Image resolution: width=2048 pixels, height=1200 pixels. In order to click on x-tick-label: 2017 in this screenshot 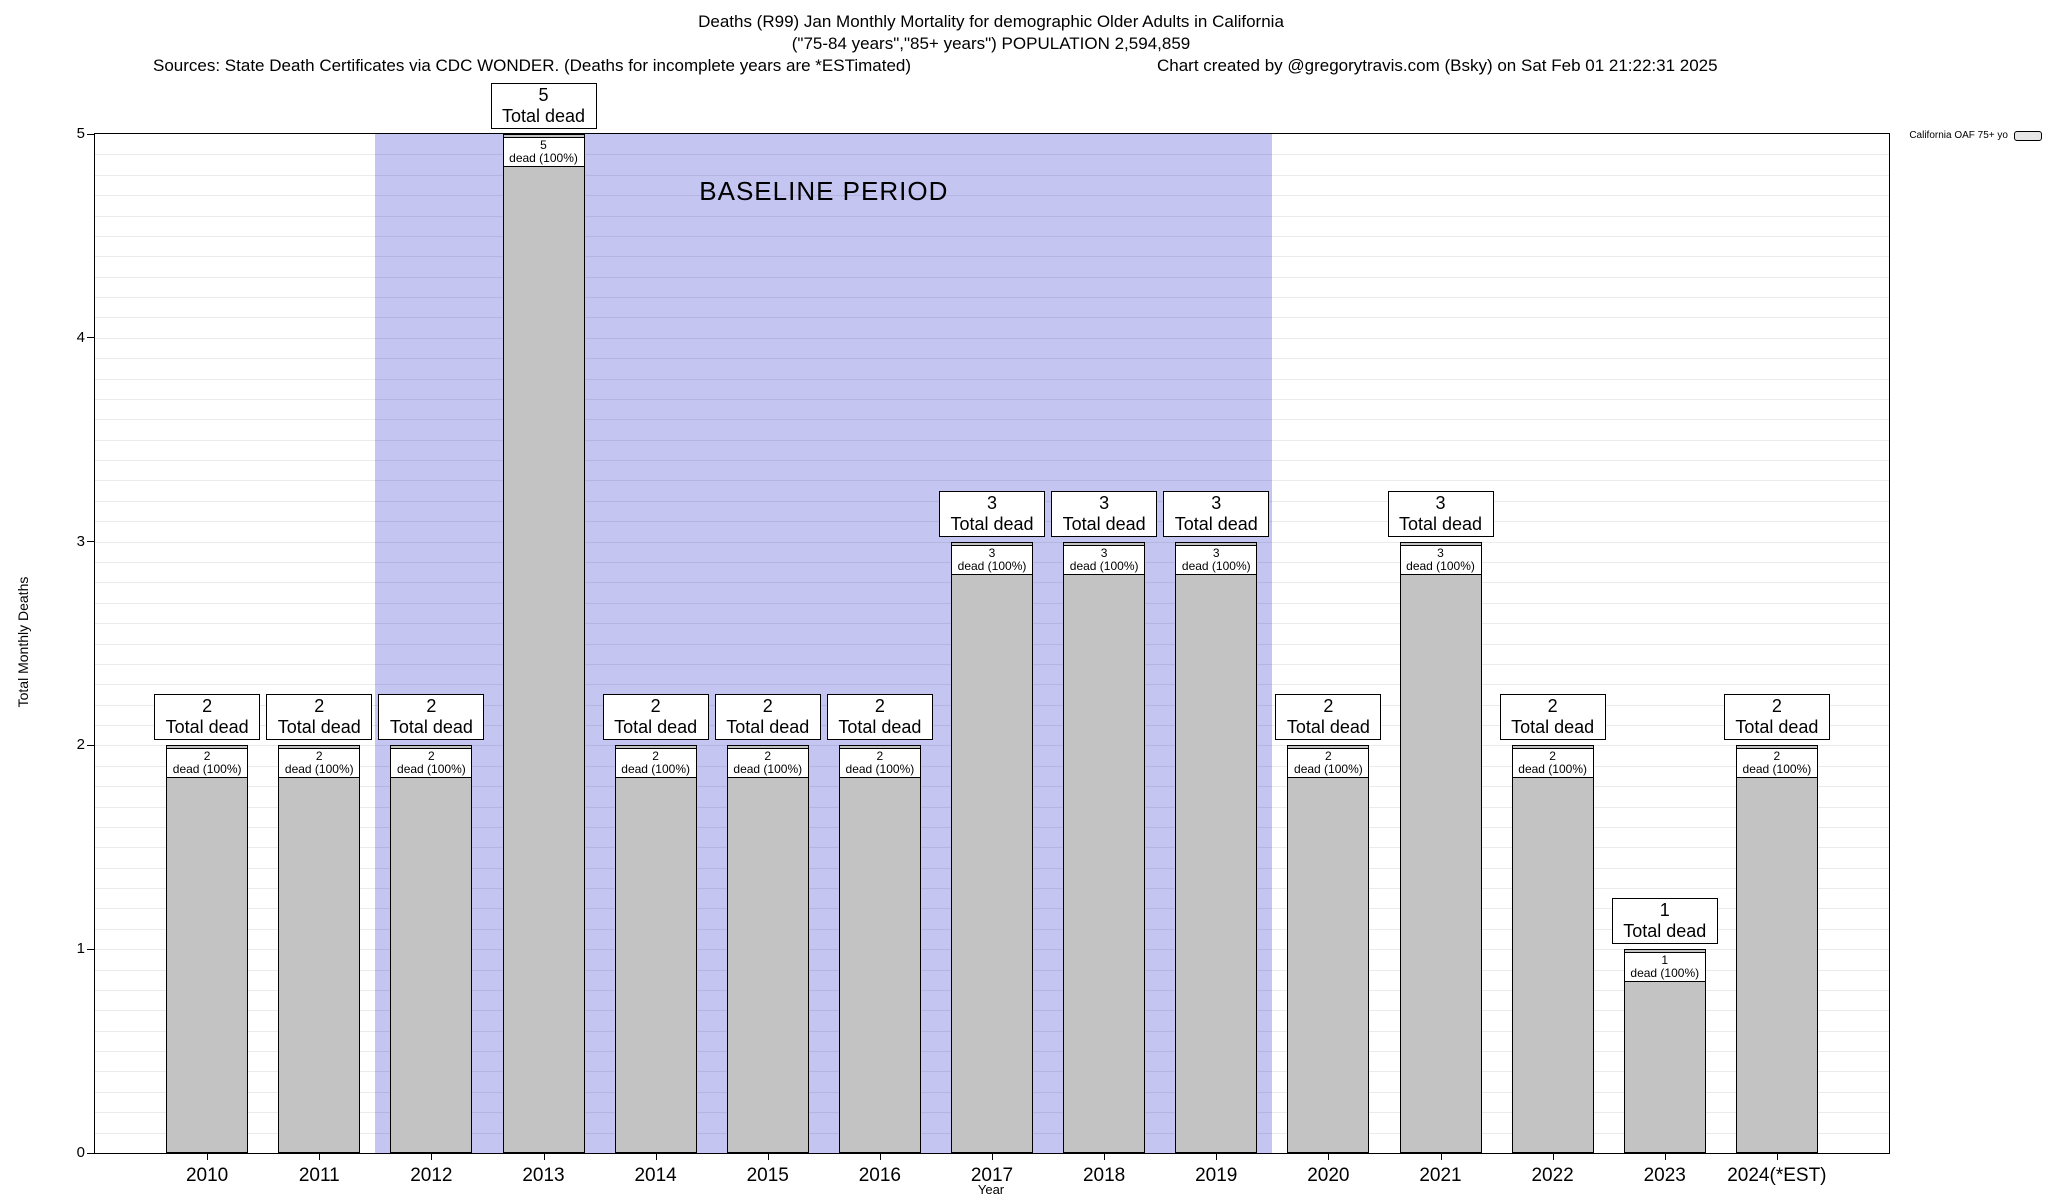, I will do `click(992, 1175)`.